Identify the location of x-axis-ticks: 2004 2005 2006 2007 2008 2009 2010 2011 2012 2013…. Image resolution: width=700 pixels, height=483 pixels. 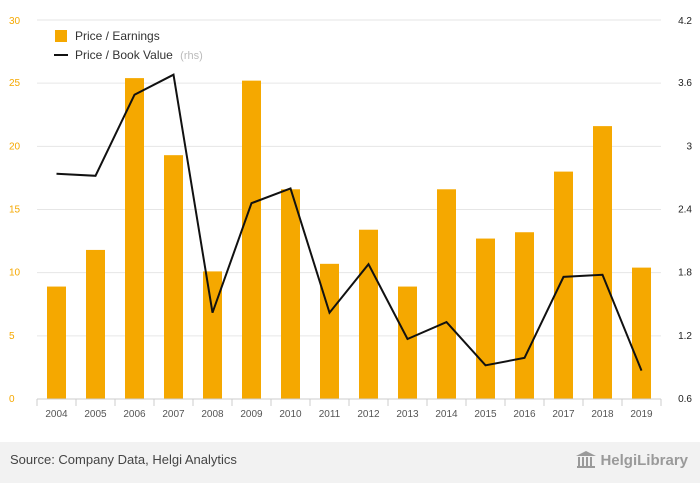
(349, 414).